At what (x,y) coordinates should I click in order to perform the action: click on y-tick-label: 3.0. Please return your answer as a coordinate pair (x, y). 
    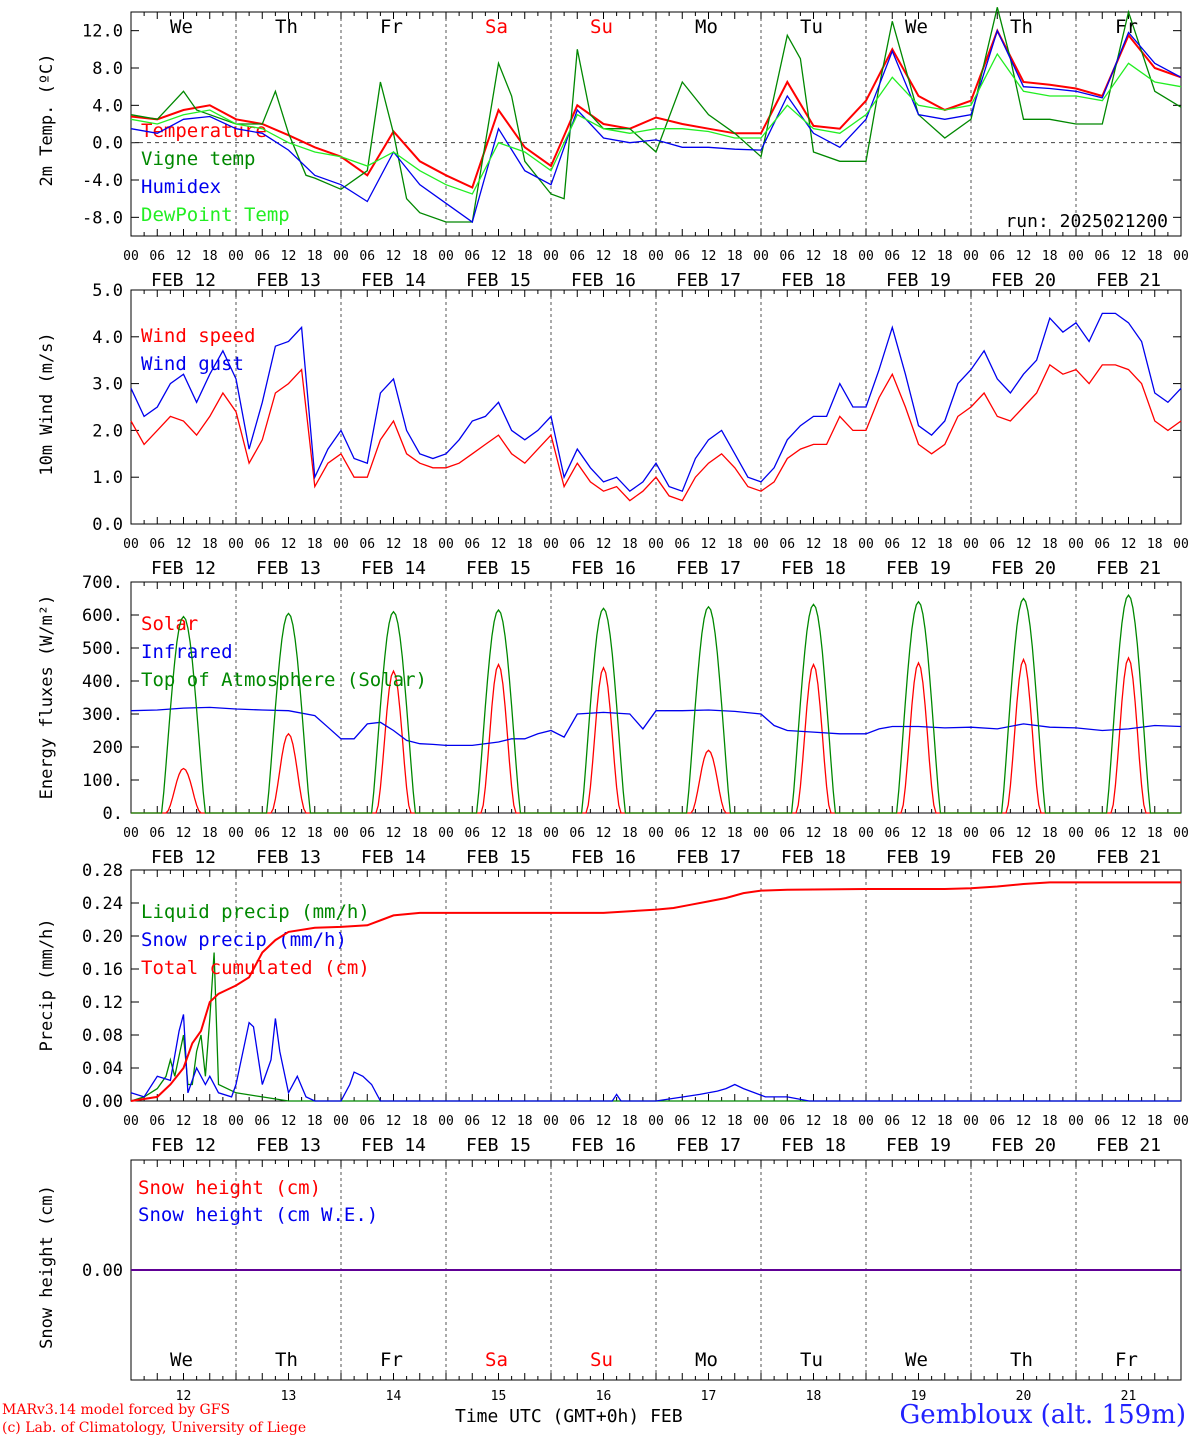
    Looking at the image, I should click on (107, 385).